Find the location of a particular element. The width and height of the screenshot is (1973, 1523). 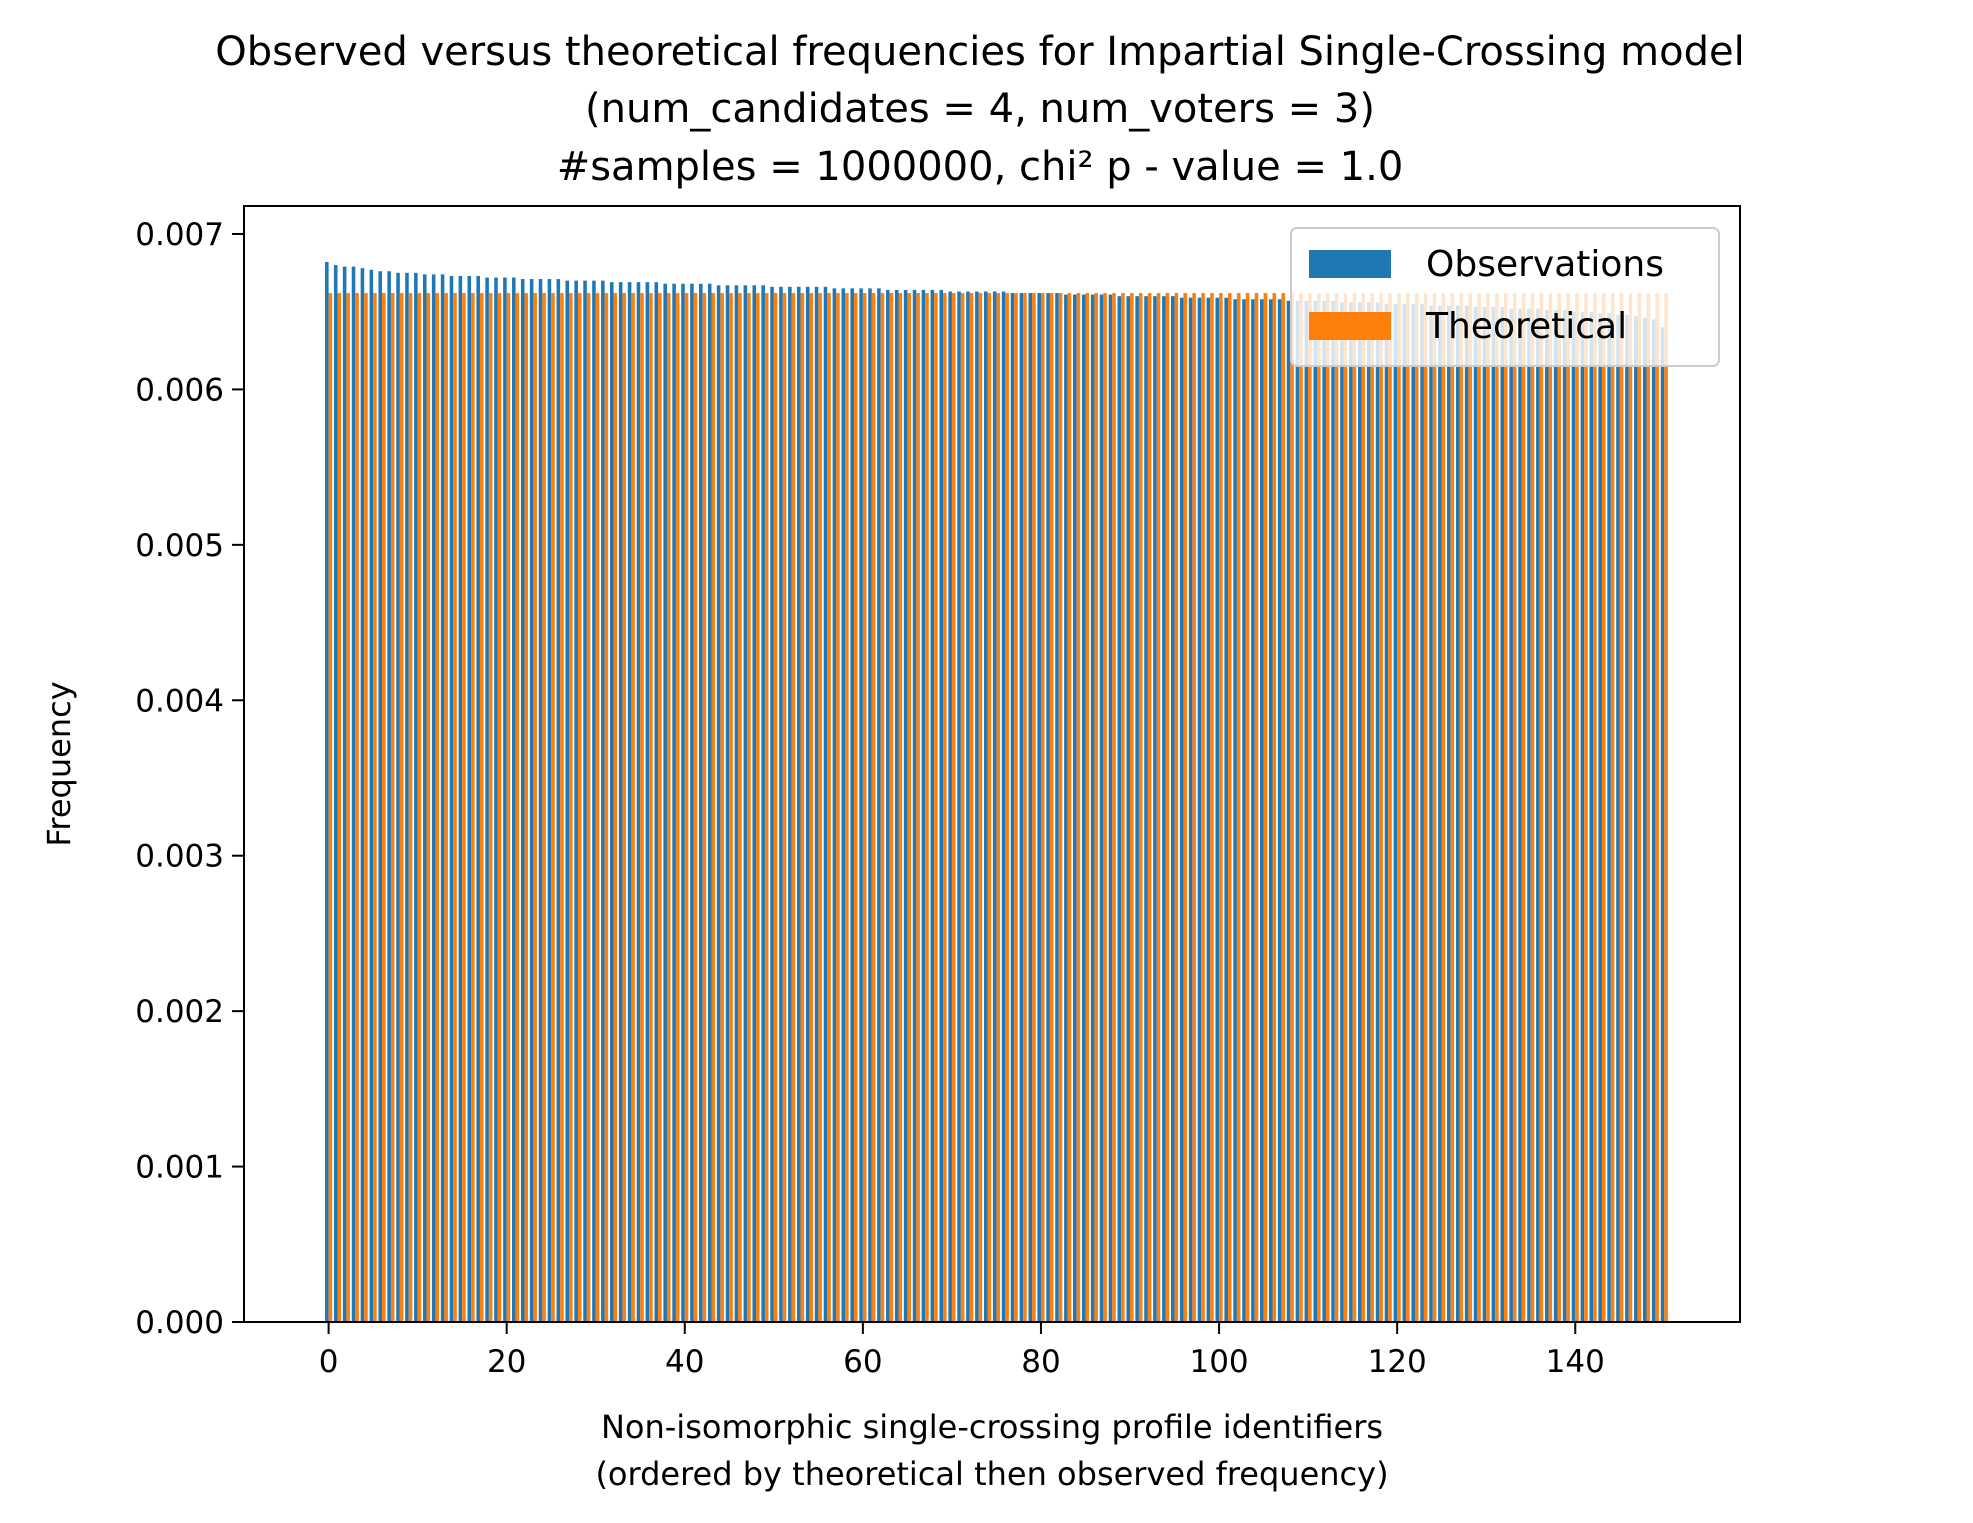

y-tick-label-1: 0.001 is located at coordinates (179, 1168).